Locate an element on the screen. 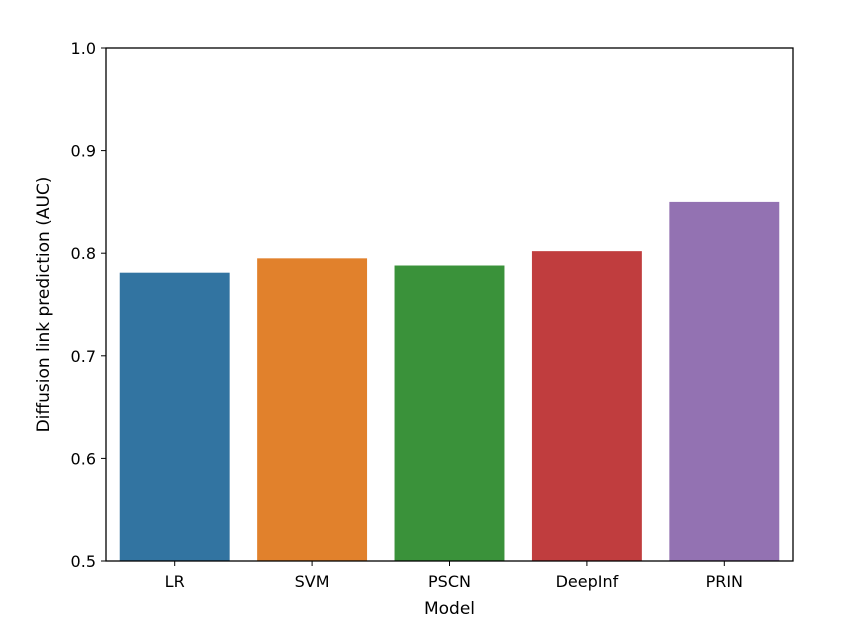 The width and height of the screenshot is (867, 626). y-tick-label: 0.9 is located at coordinates (83, 151).